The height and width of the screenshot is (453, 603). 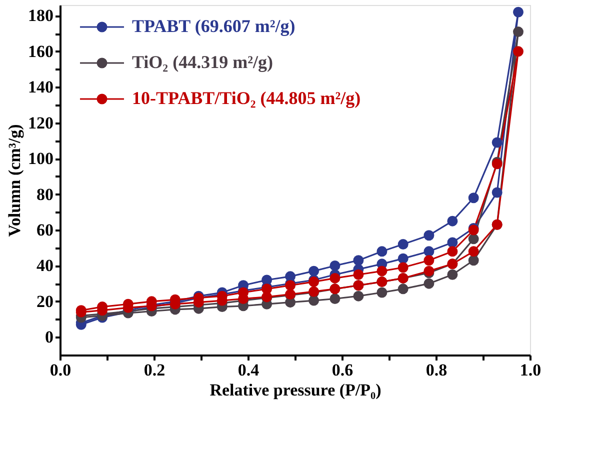 I want to click on y-tick-label: 100, so click(x=41, y=158).